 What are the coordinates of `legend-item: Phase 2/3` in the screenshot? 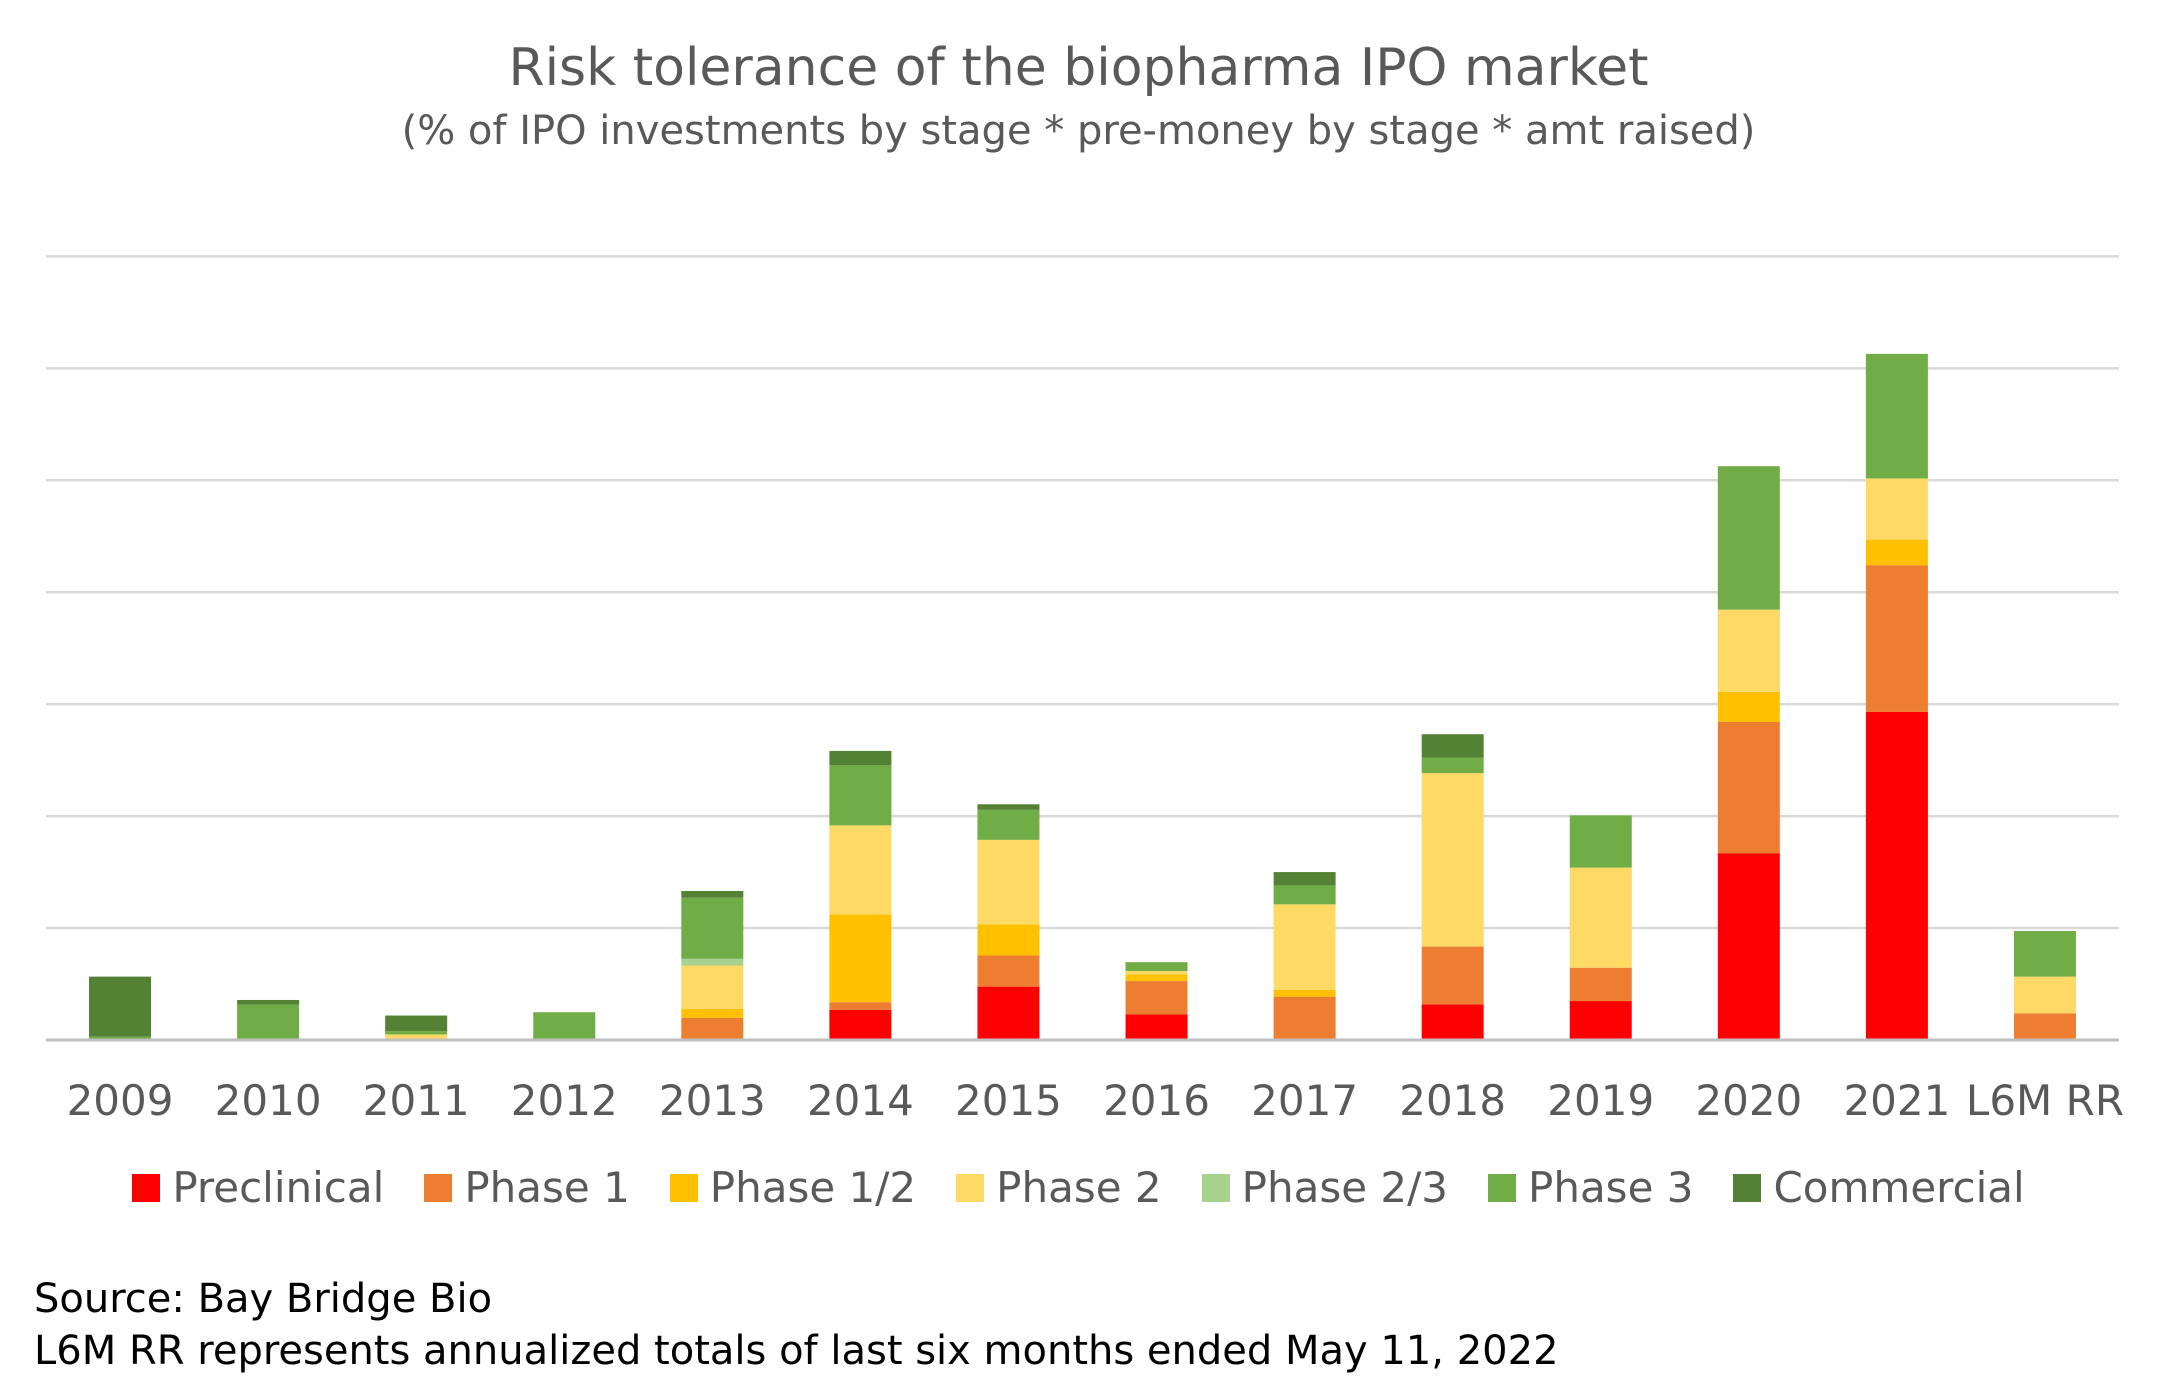 It's located at (1324, 1187).